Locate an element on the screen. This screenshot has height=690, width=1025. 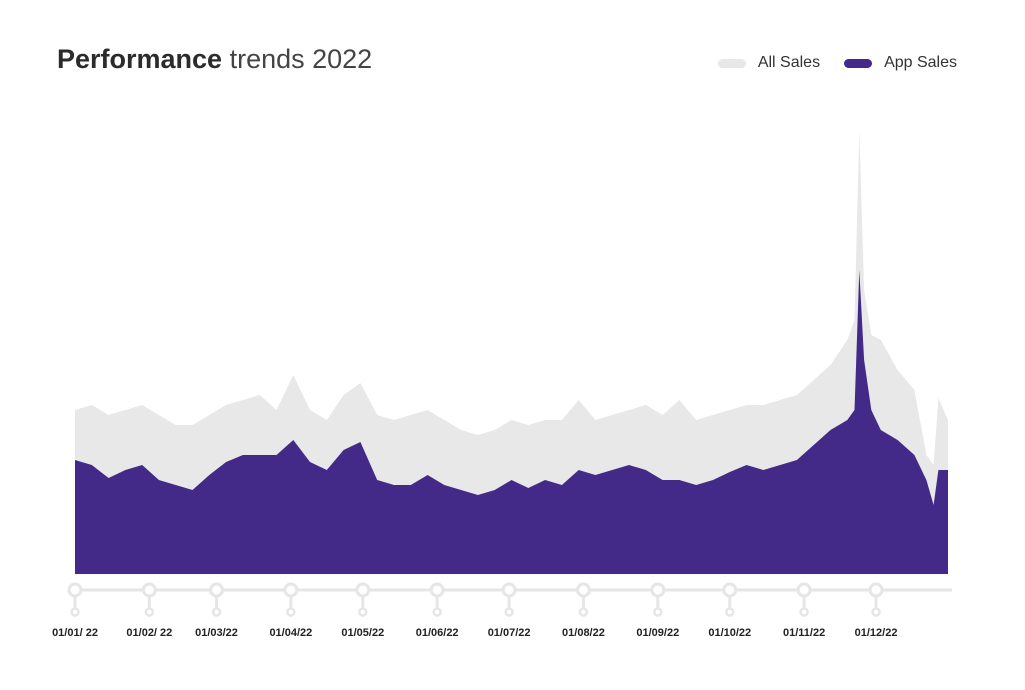
tick-label: 01/01/ 22 is located at coordinates (75, 633).